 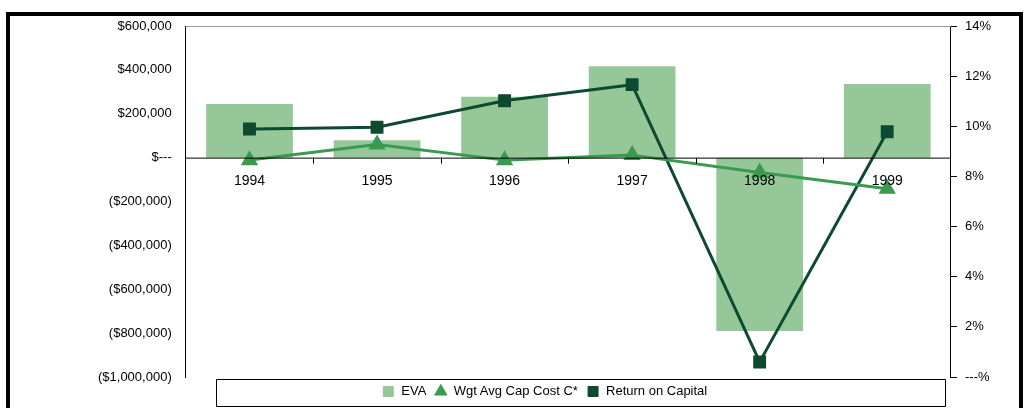 What do you see at coordinates (974, 176) in the screenshot?
I see `y2-tick-label: 8%` at bounding box center [974, 176].